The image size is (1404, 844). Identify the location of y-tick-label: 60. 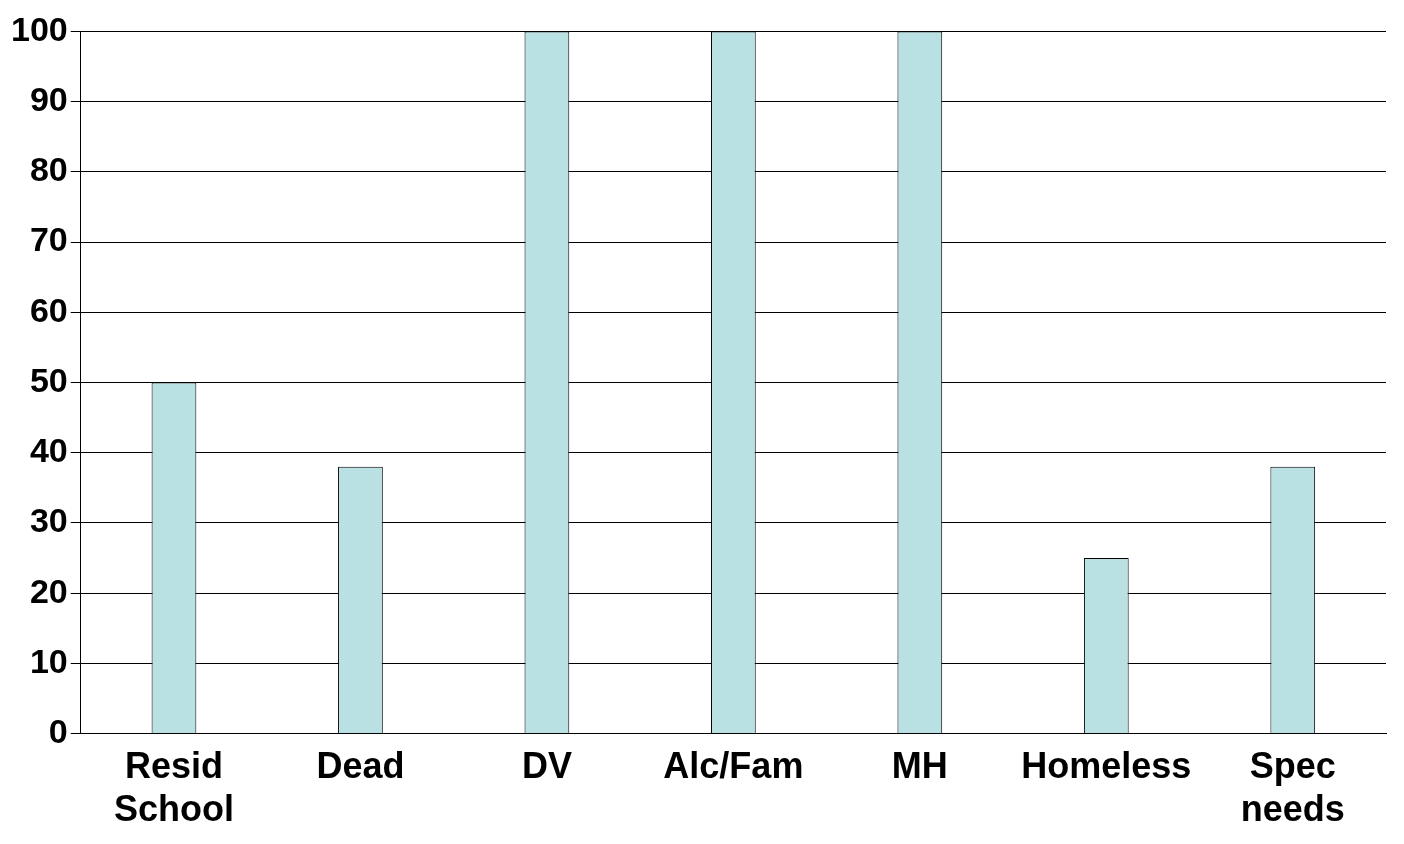
(48, 309).